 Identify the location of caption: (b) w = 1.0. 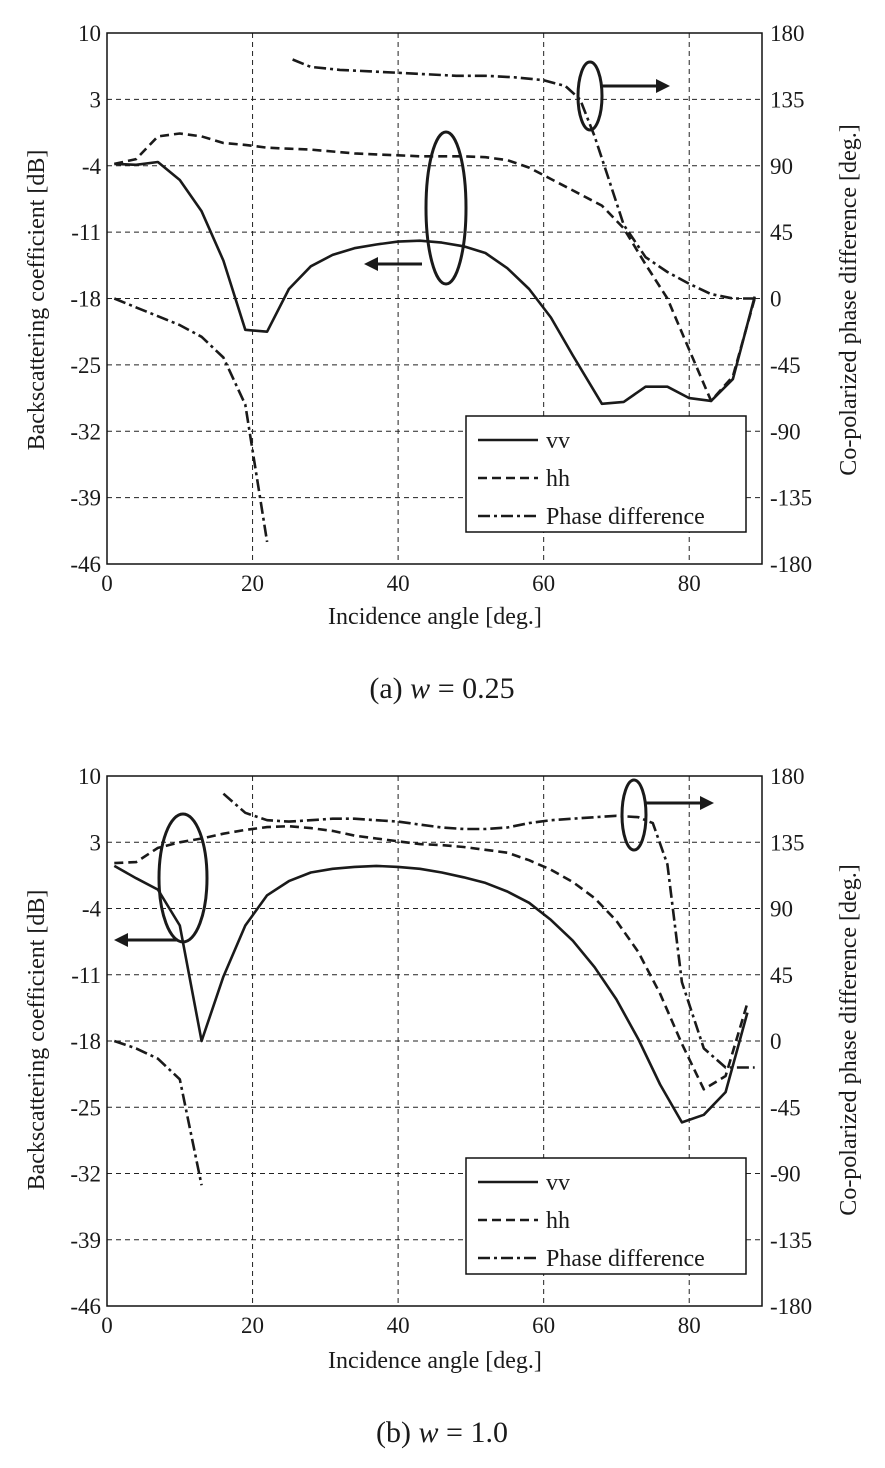
(442, 1432).